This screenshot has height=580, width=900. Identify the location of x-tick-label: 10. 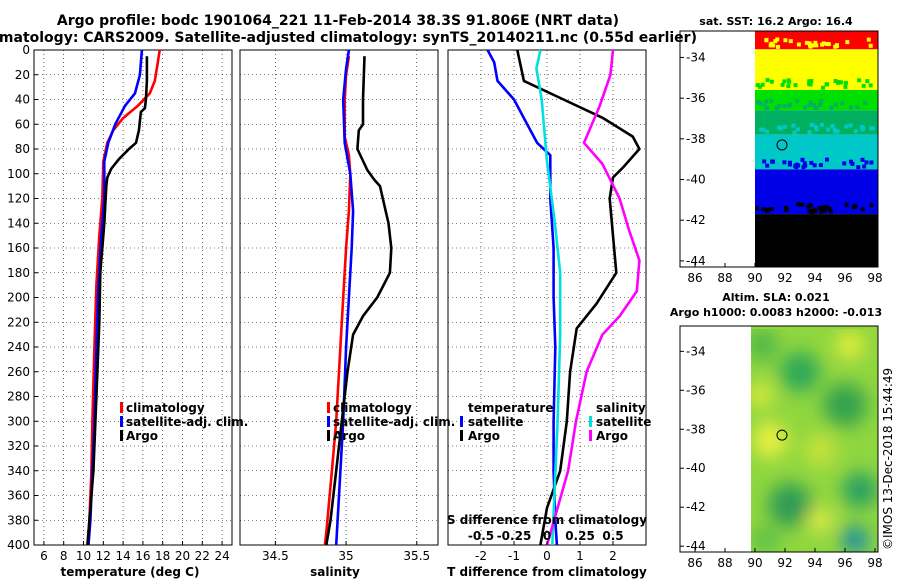
(83, 556).